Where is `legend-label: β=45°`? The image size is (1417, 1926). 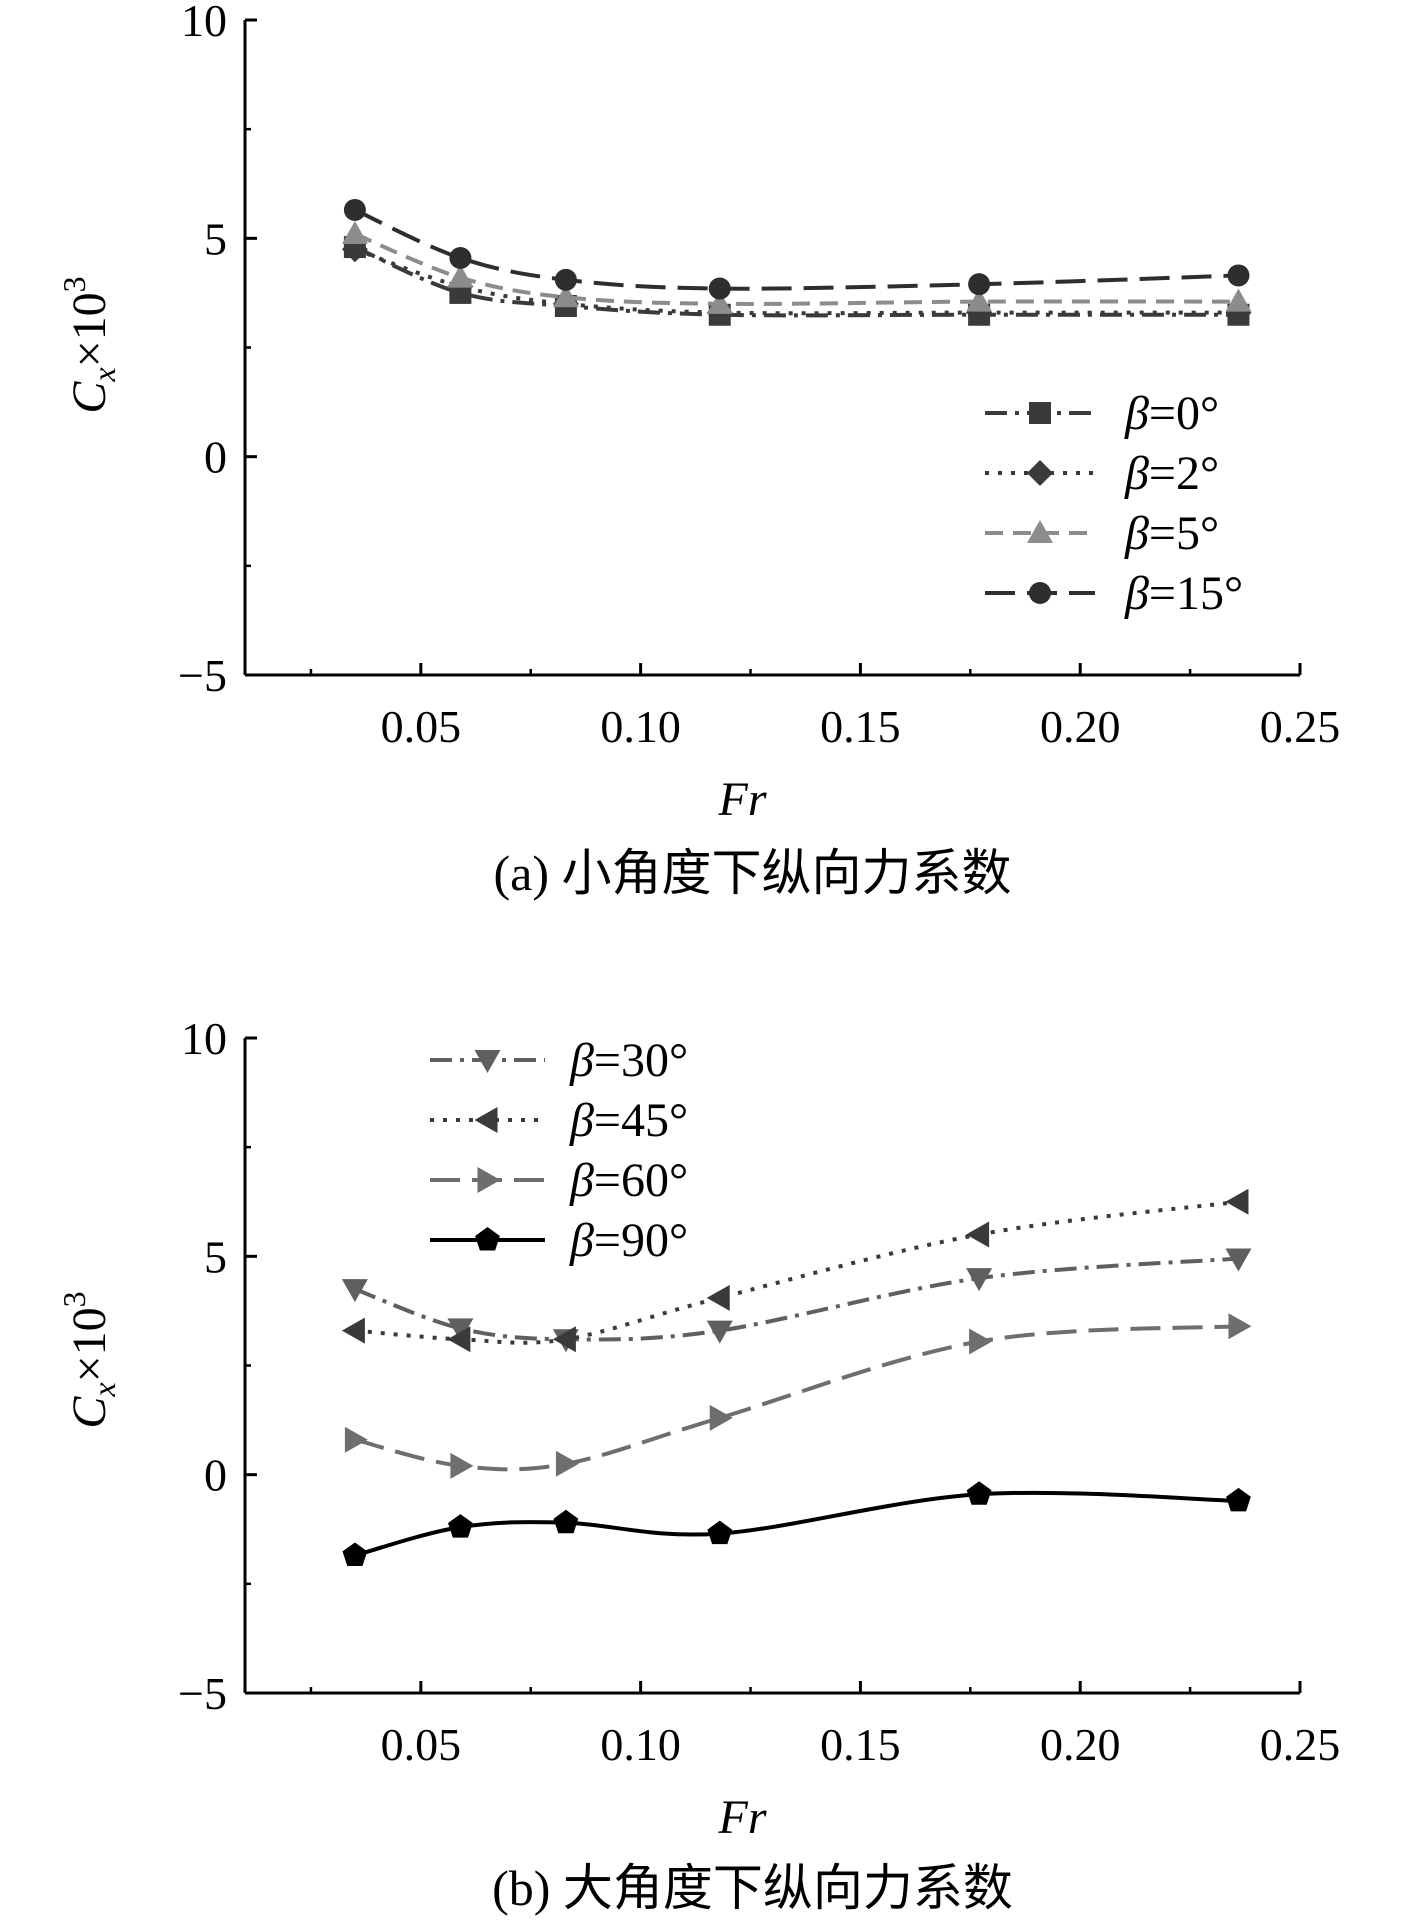 legend-label: β=45° is located at coordinates (628, 1120).